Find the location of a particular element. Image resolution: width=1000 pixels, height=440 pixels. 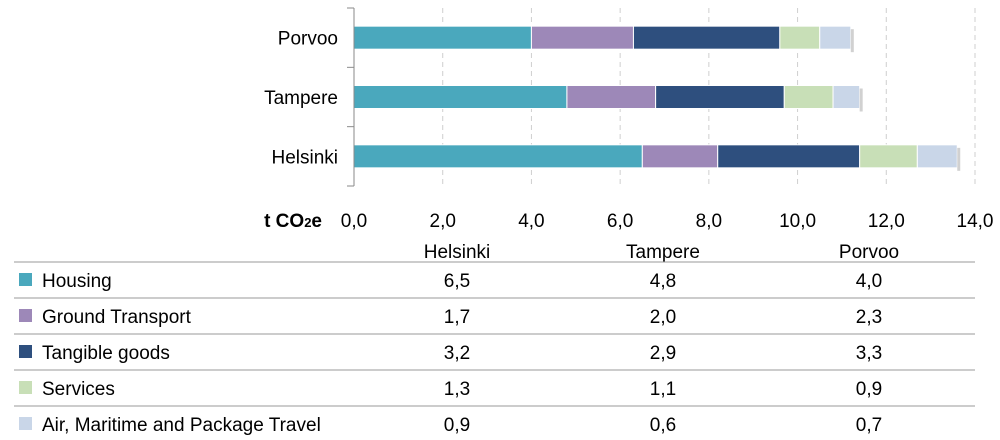

table-cell: 0,6 is located at coordinates (663, 425).